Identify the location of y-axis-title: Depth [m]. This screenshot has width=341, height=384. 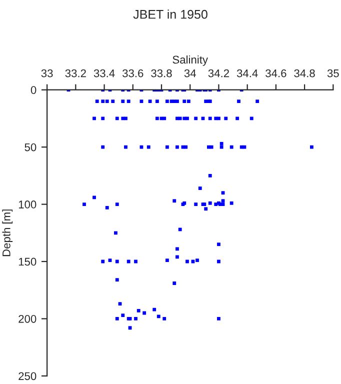
(7, 233).